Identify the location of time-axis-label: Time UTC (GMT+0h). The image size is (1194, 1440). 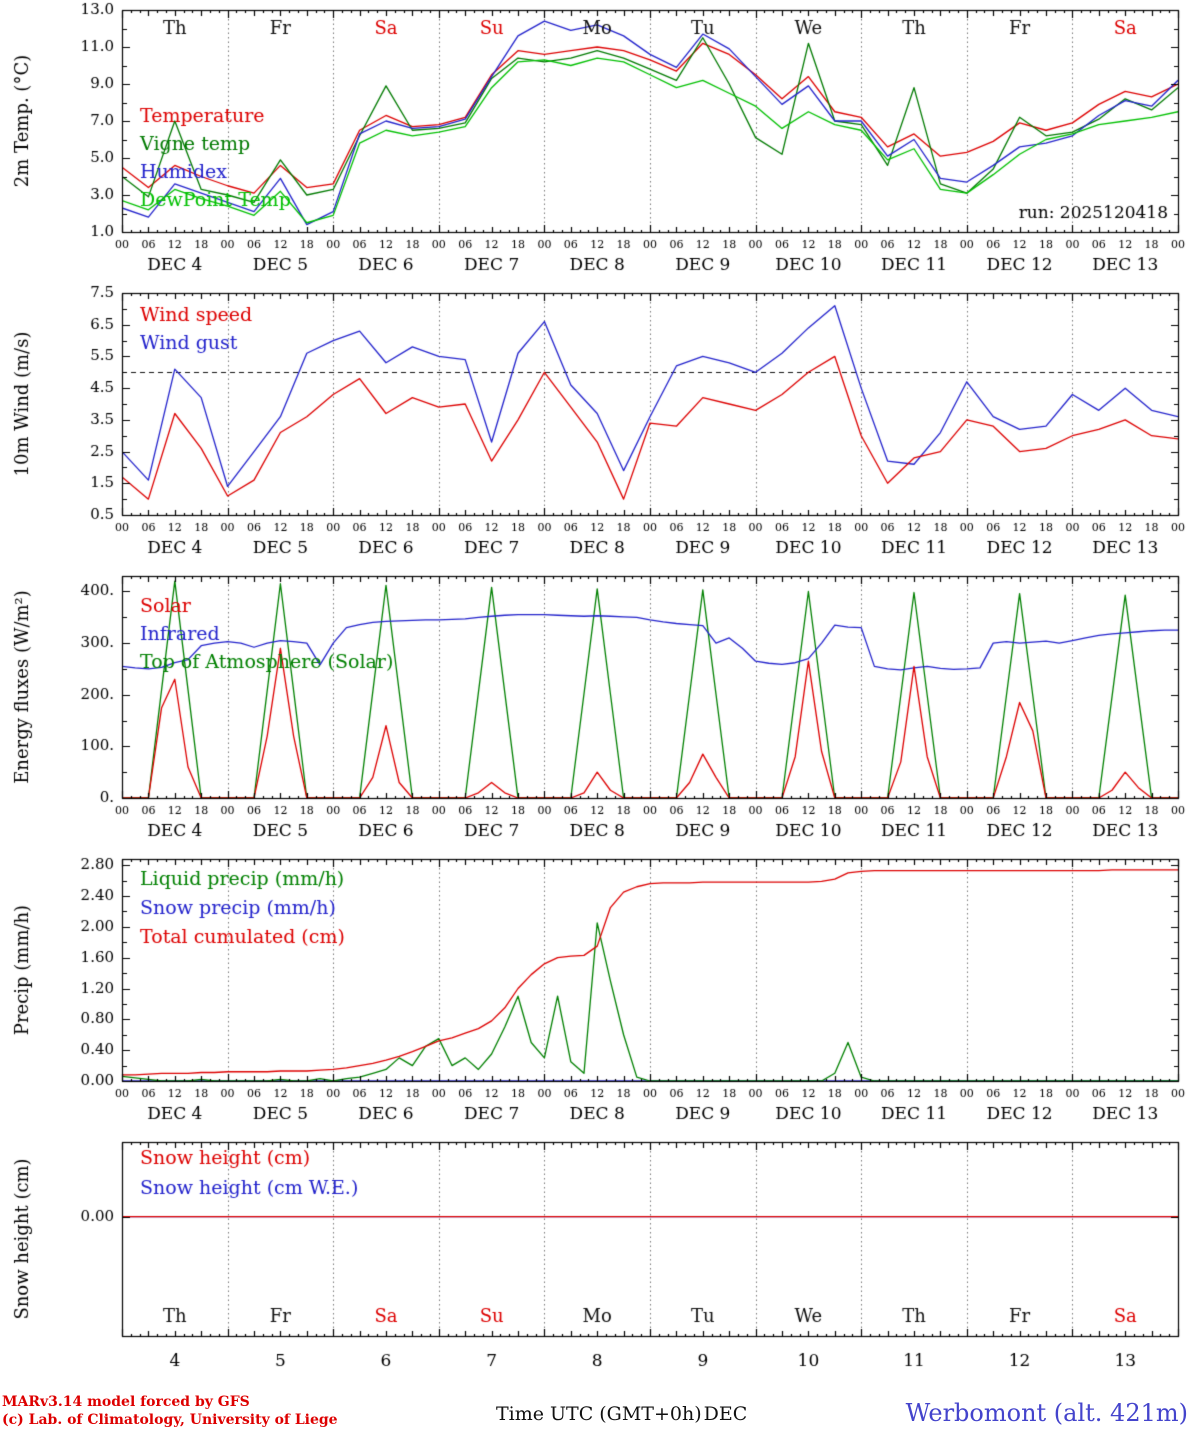
(598, 1414).